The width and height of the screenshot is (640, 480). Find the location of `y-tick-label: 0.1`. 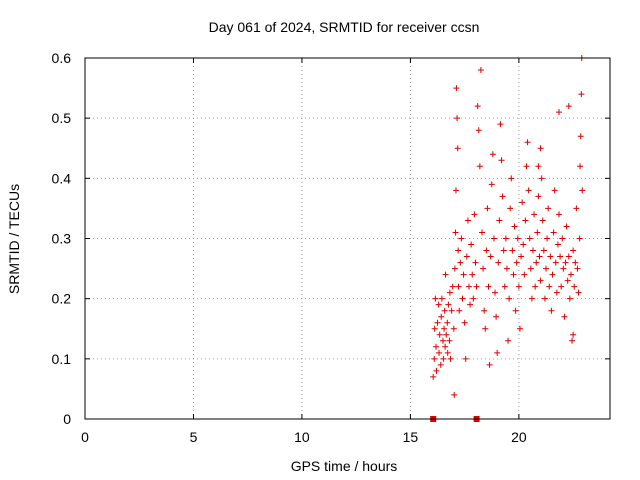

y-tick-label: 0.1 is located at coordinates (62, 359).